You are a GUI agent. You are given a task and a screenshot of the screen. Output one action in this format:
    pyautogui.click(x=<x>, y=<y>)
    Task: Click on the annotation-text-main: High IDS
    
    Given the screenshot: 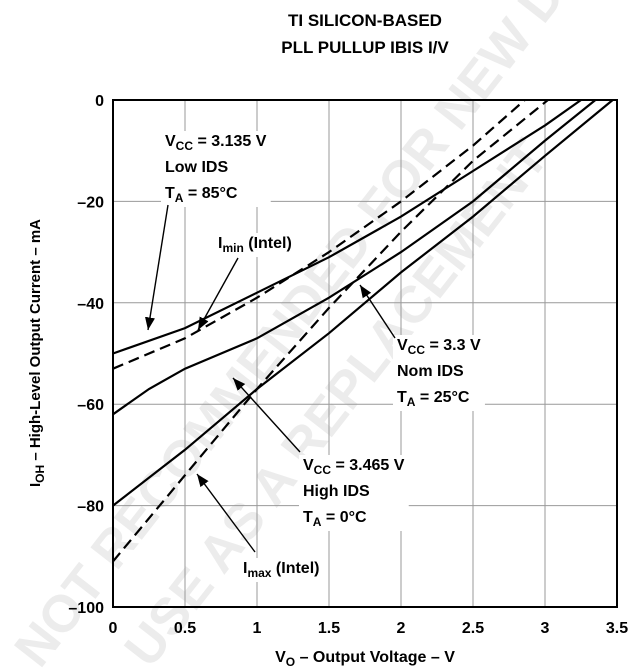 What is the action you would take?
    pyautogui.click(x=336, y=491)
    